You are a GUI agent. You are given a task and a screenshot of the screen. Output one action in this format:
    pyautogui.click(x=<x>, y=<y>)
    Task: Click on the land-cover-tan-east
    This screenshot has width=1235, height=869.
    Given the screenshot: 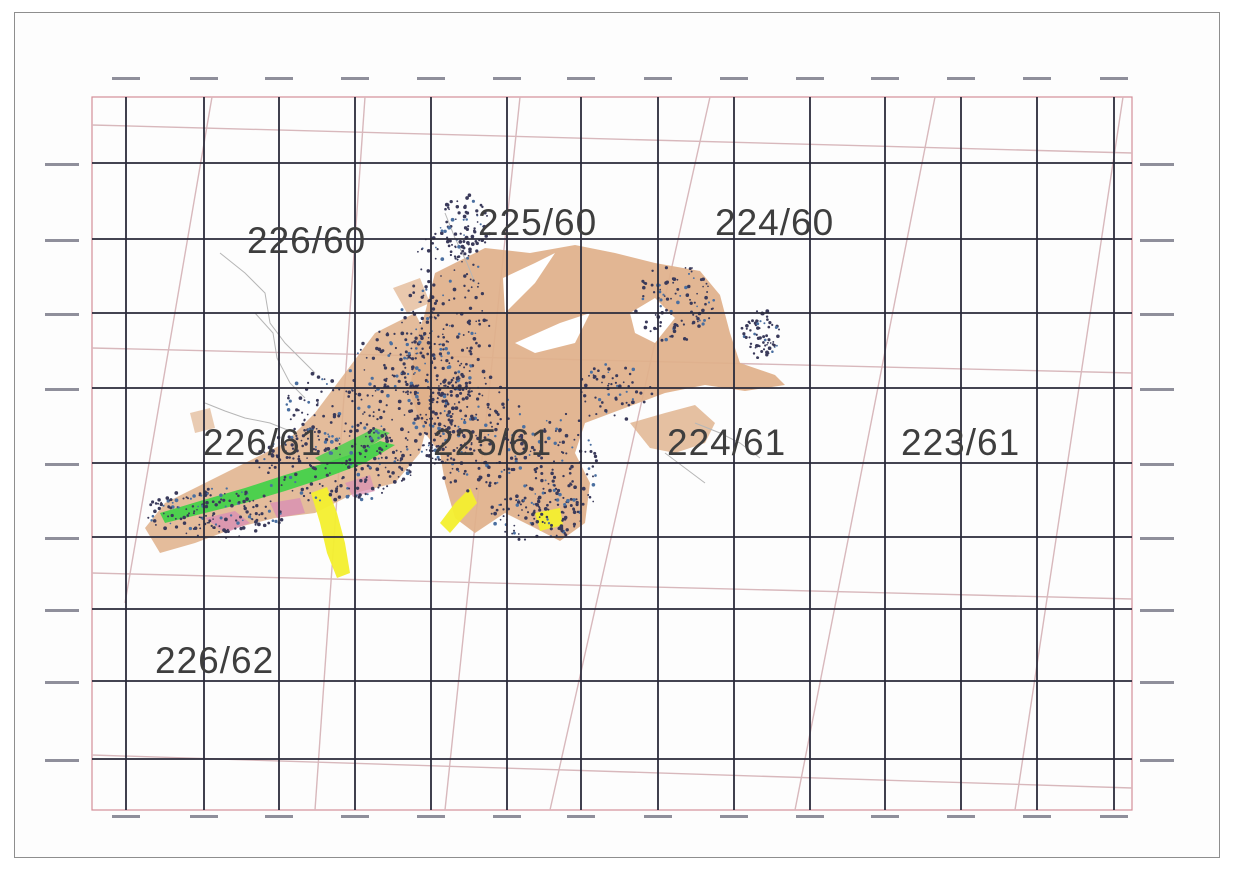 What is the action you would take?
    pyautogui.click(x=672, y=429)
    